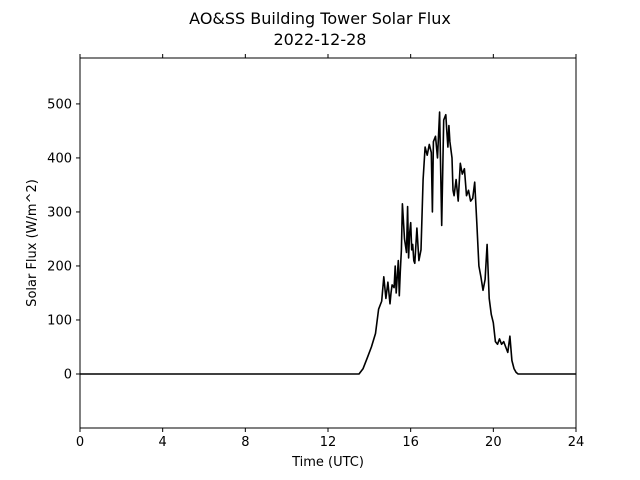  I want to click on chart-title: AO&SS Building Tower Solar Flux, so click(320, 18).